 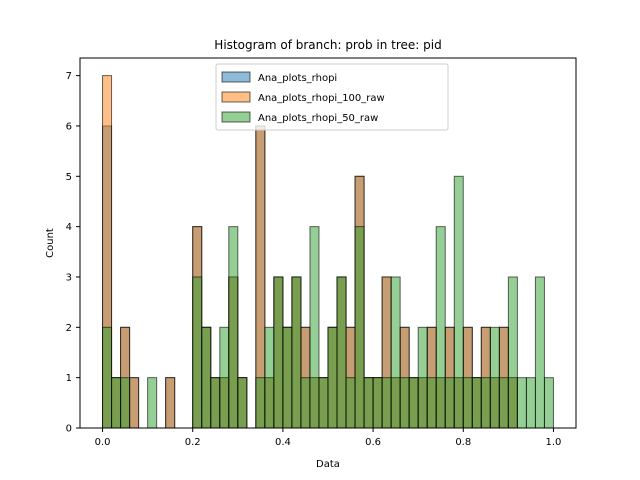 What do you see at coordinates (69, 126) in the screenshot?
I see `y-tick-label: 6` at bounding box center [69, 126].